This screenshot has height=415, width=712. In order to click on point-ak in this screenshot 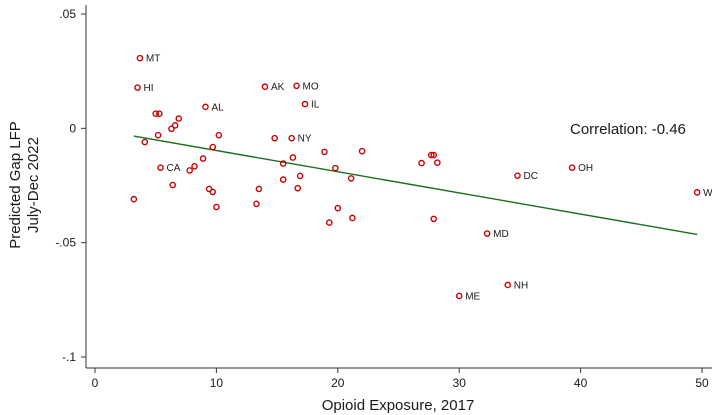, I will do `click(265, 87)`.